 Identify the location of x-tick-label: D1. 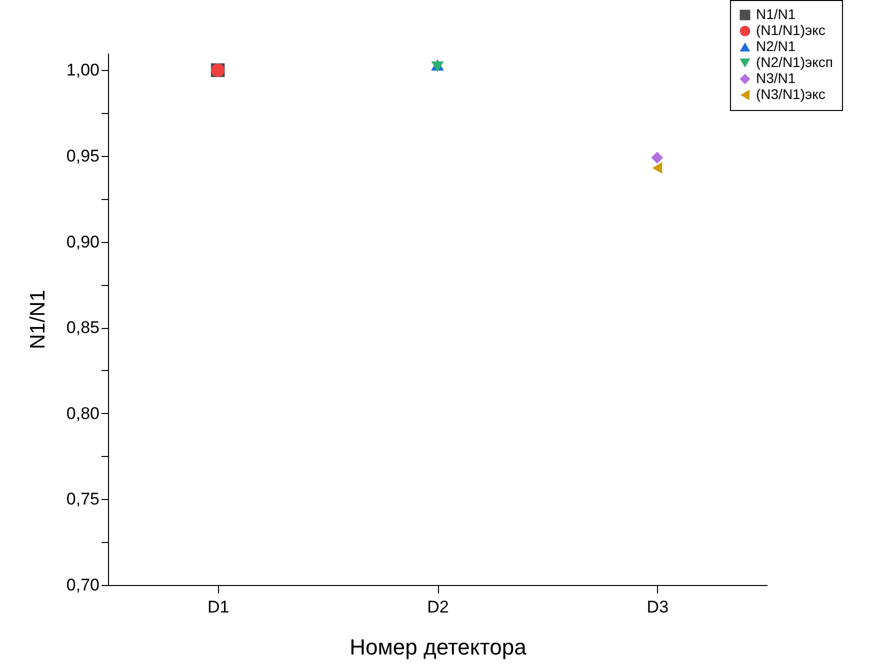
(218, 607).